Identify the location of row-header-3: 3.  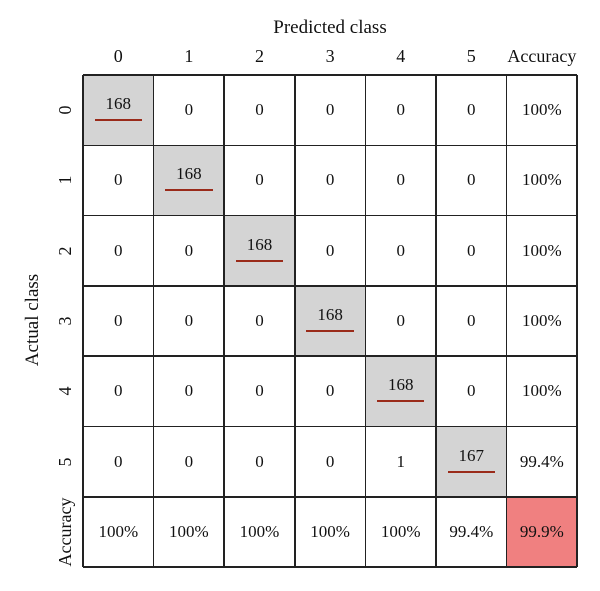
(65, 321).